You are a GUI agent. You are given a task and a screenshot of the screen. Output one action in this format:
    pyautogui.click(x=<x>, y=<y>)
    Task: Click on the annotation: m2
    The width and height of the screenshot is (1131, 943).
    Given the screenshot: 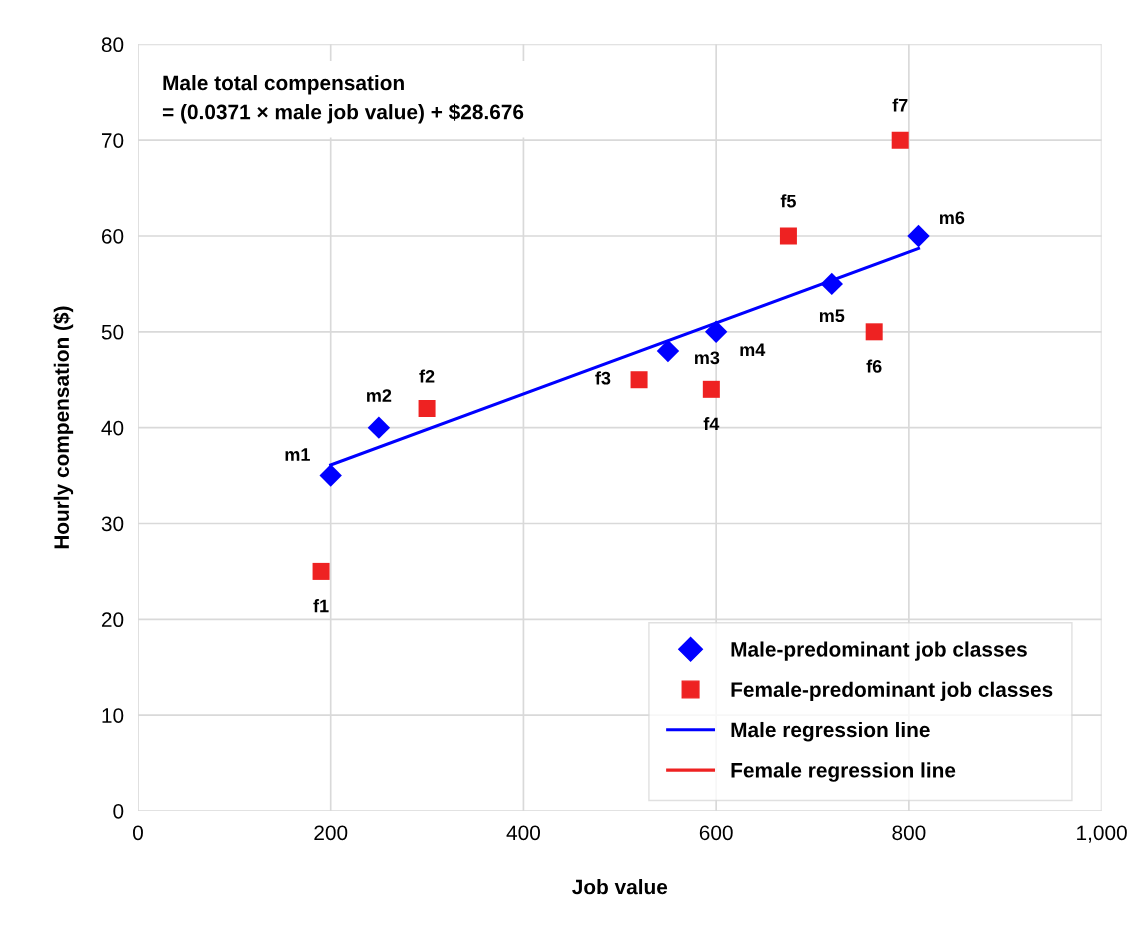 What is the action you would take?
    pyautogui.click(x=379, y=395)
    